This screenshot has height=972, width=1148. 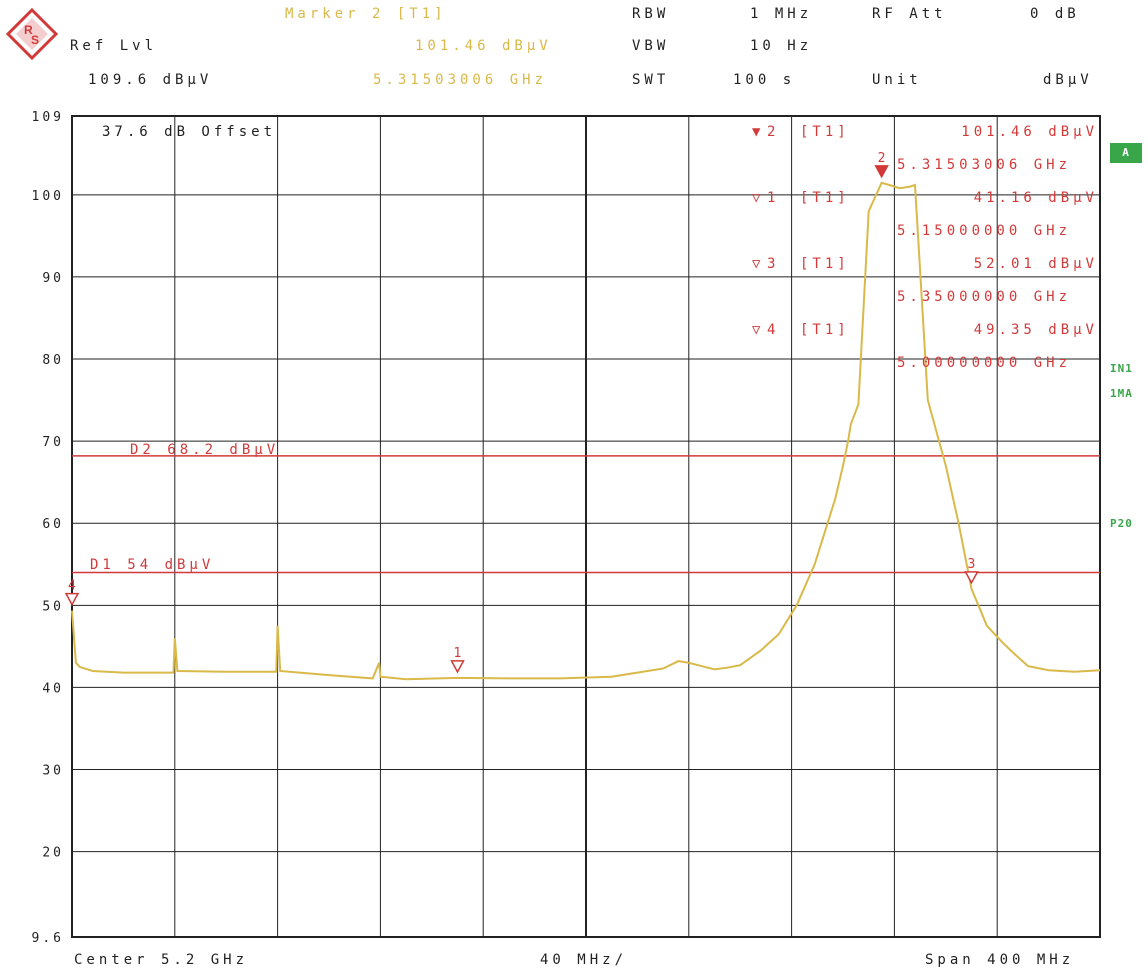 I want to click on y-tick-label: 80, so click(x=53, y=360).